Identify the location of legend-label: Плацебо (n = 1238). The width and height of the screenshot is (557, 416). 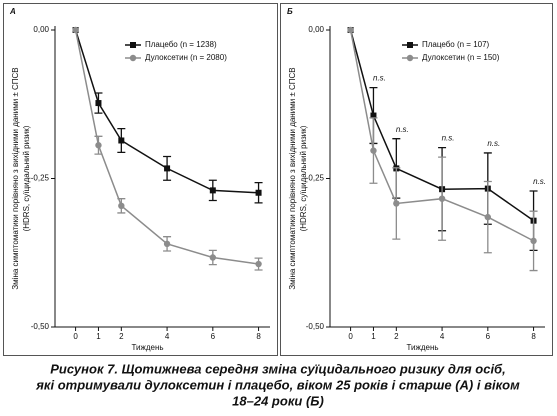
(181, 44).